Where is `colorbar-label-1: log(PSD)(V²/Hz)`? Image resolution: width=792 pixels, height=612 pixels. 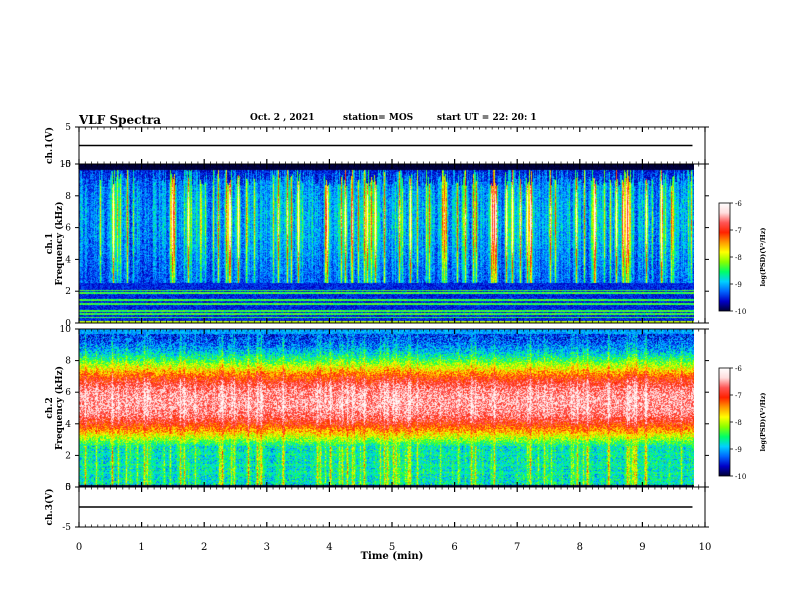 colorbar-label-1: log(PSD)(V²/Hz) is located at coordinates (763, 422).